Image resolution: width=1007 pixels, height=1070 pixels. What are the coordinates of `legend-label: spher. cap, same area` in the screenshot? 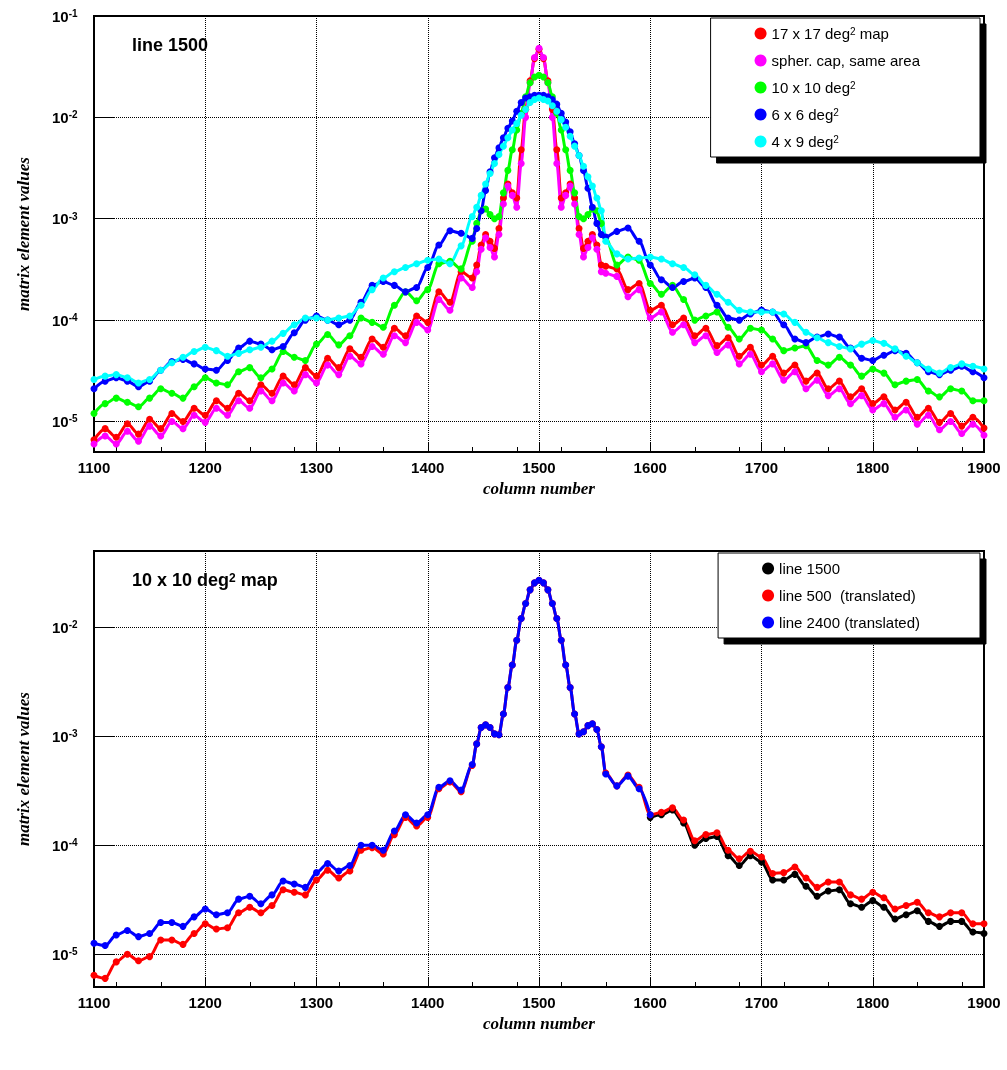 It's located at (846, 60).